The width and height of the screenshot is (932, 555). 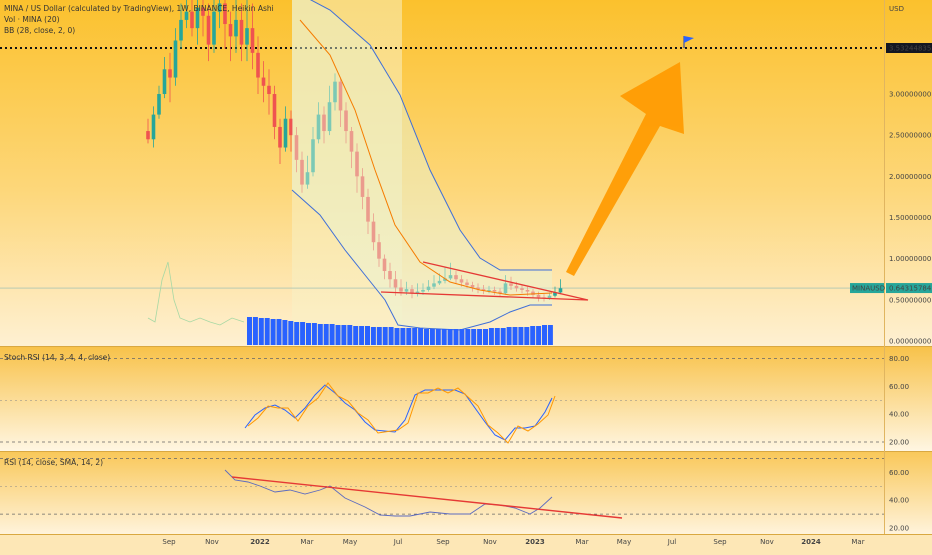 I want to click on stoch-tick-label: 60.00, so click(x=899, y=387).